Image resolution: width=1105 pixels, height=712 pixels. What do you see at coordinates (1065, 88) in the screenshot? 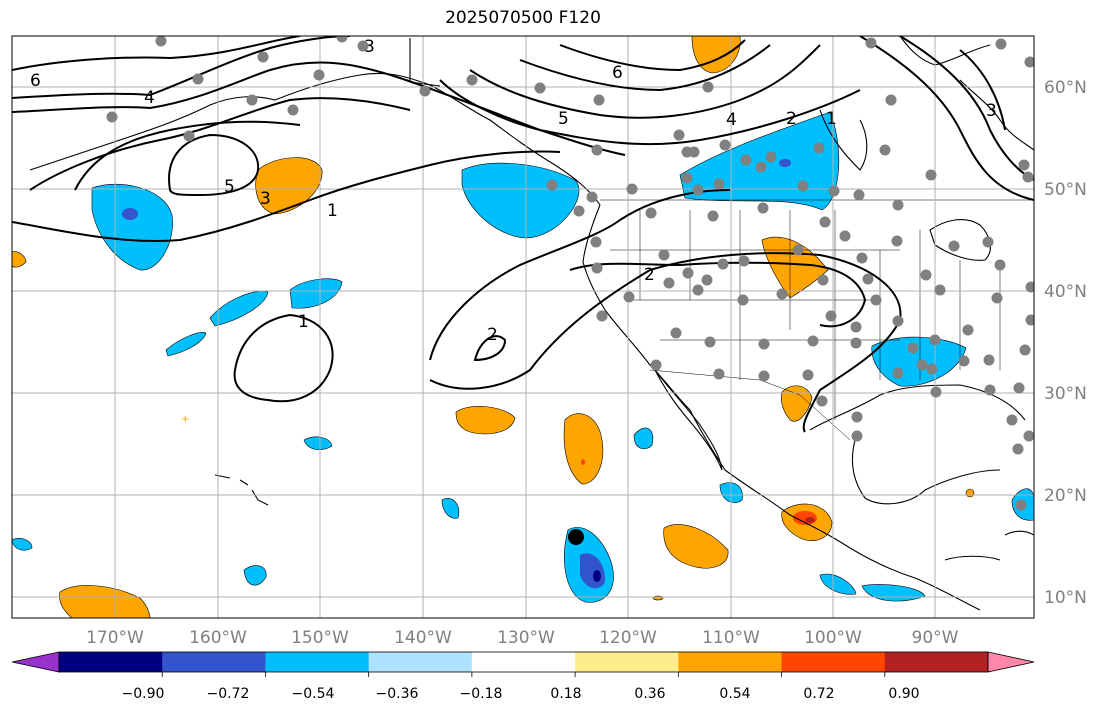
I see `lat-tick-label: 60°N` at bounding box center [1065, 88].